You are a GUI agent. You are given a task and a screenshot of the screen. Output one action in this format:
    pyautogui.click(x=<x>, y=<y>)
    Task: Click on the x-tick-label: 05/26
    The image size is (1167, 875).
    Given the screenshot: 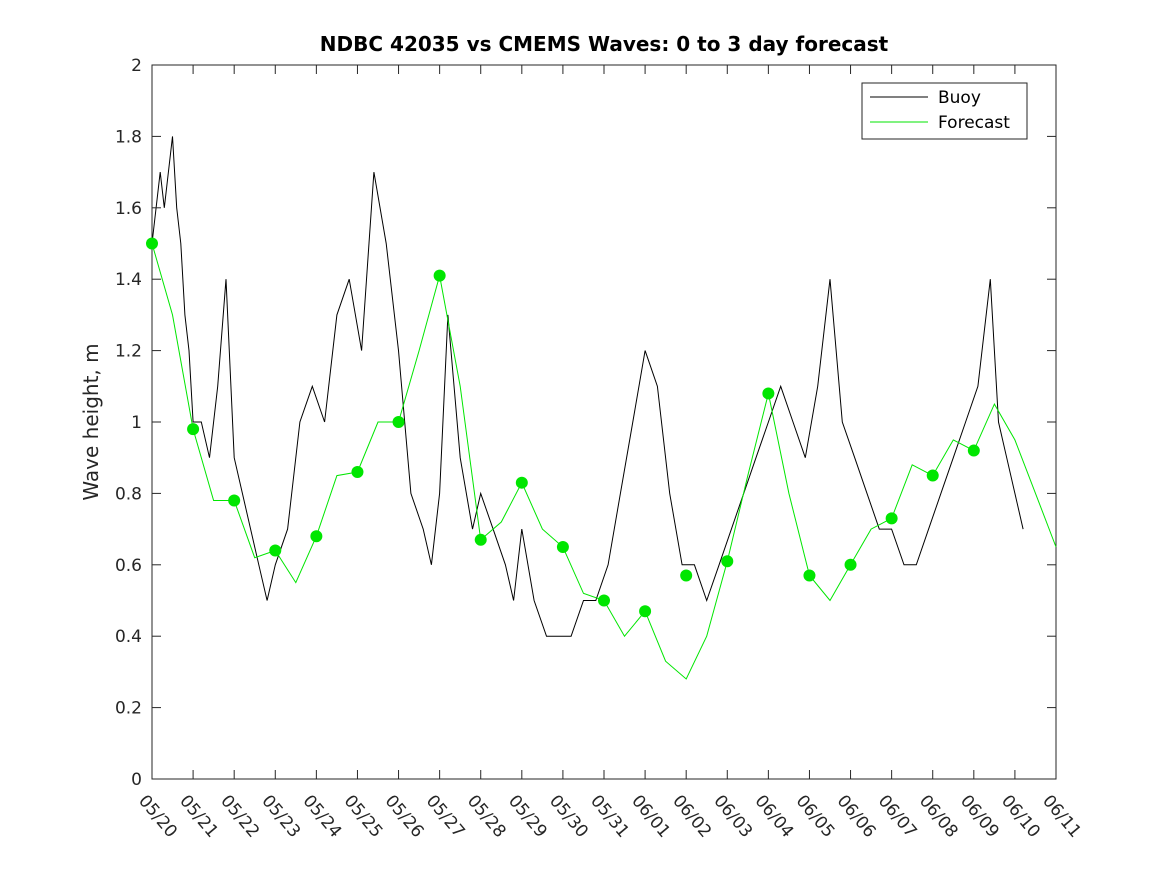 What is the action you would take?
    pyautogui.click(x=404, y=816)
    